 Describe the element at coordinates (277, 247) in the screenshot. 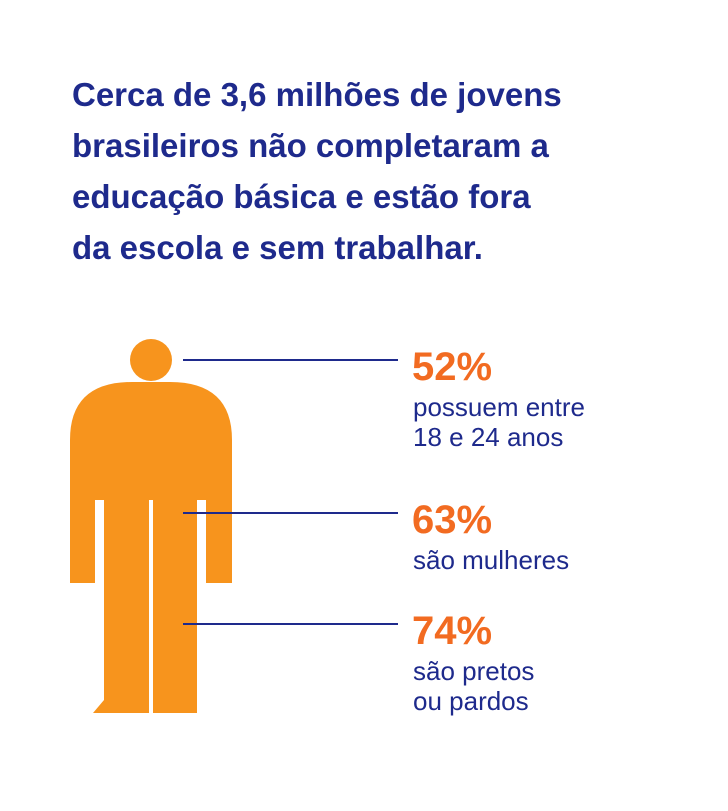

I see `title-line: da escola e sem trabalhar.` at that location.